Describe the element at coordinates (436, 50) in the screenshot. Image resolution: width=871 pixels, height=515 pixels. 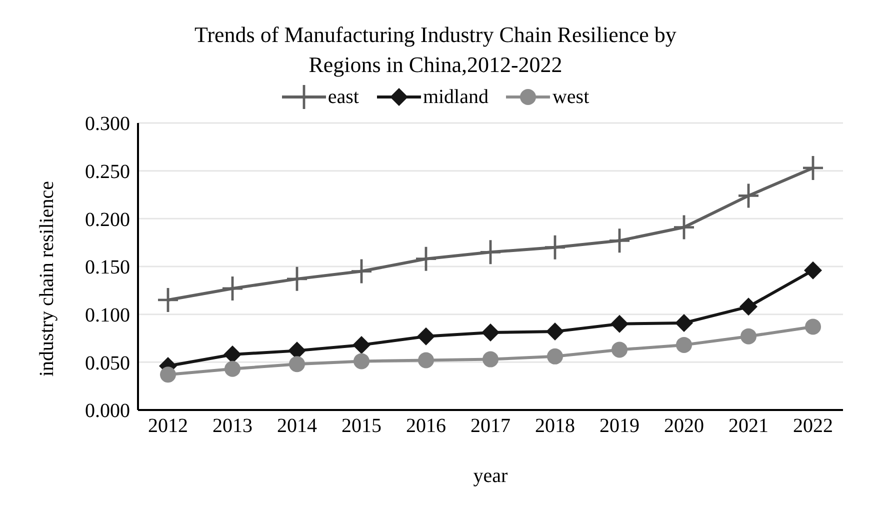
I see `chart-title: Trends of Manufacturing Industry Chain Resilience by Regions in China,2012-2022` at that location.